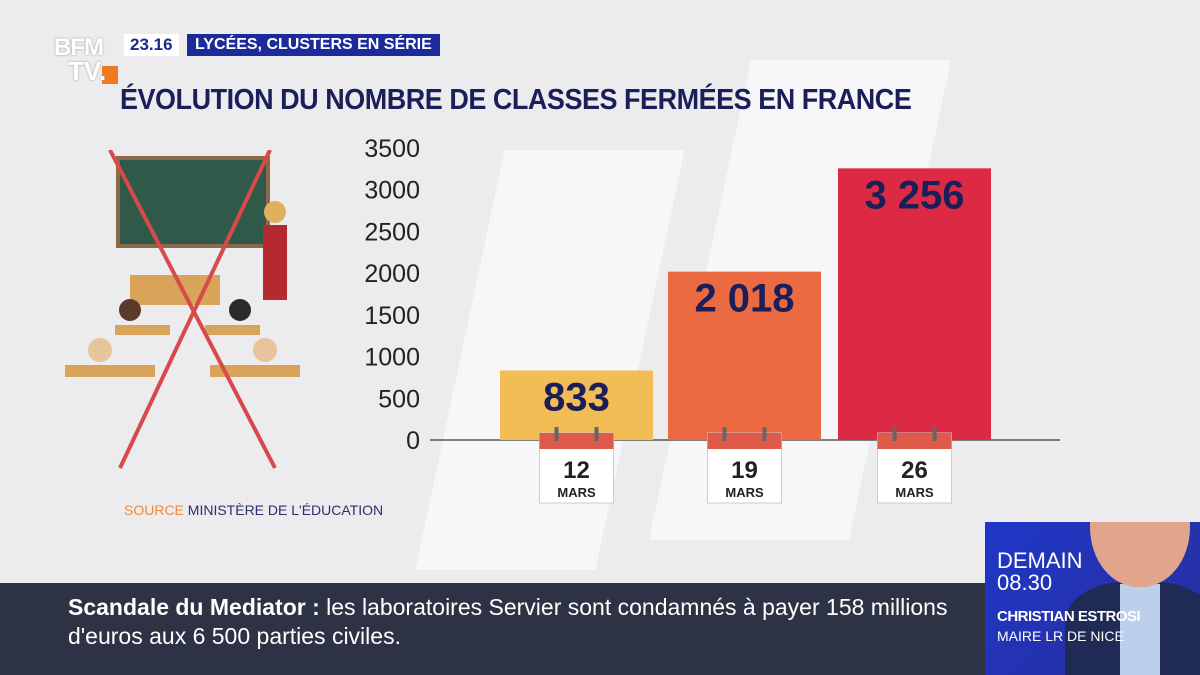 The image size is (1200, 675). What do you see at coordinates (392, 232) in the screenshot?
I see `y-tick-label: 2500` at bounding box center [392, 232].